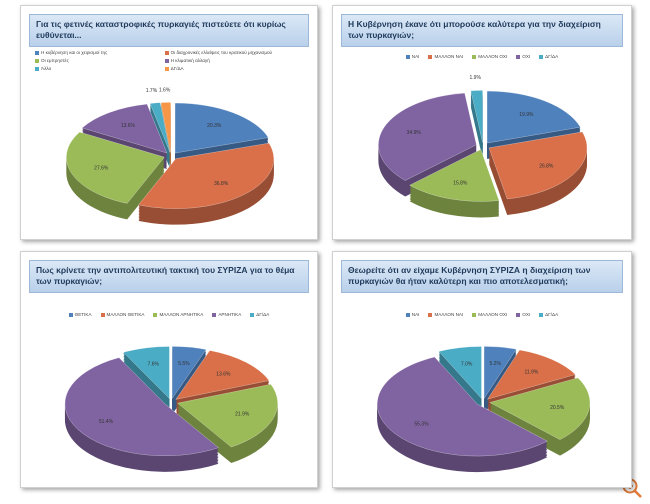  I want to click on legend-label: ΑΡΝΗΤΙΚΑ, so click(230, 314).